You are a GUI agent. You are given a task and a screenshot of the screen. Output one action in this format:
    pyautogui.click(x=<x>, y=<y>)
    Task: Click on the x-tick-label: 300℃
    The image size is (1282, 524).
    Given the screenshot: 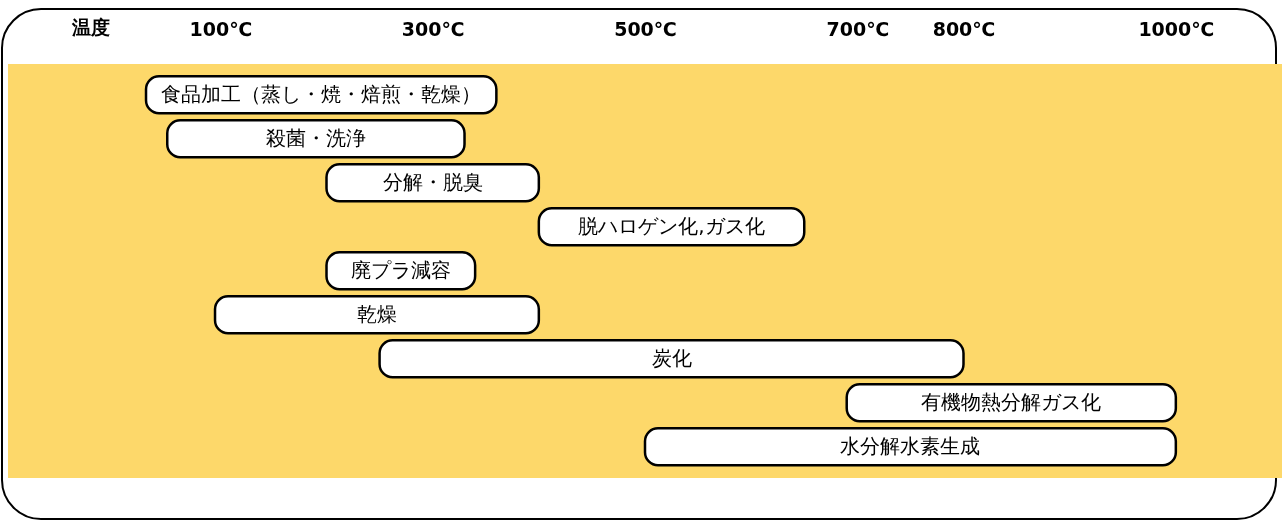 What is the action you would take?
    pyautogui.click(x=433, y=28)
    